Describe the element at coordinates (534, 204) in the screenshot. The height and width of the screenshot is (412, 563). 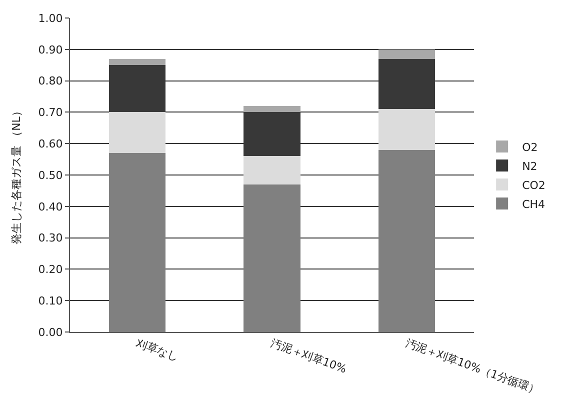
I see `legend-label: CH4` at that location.